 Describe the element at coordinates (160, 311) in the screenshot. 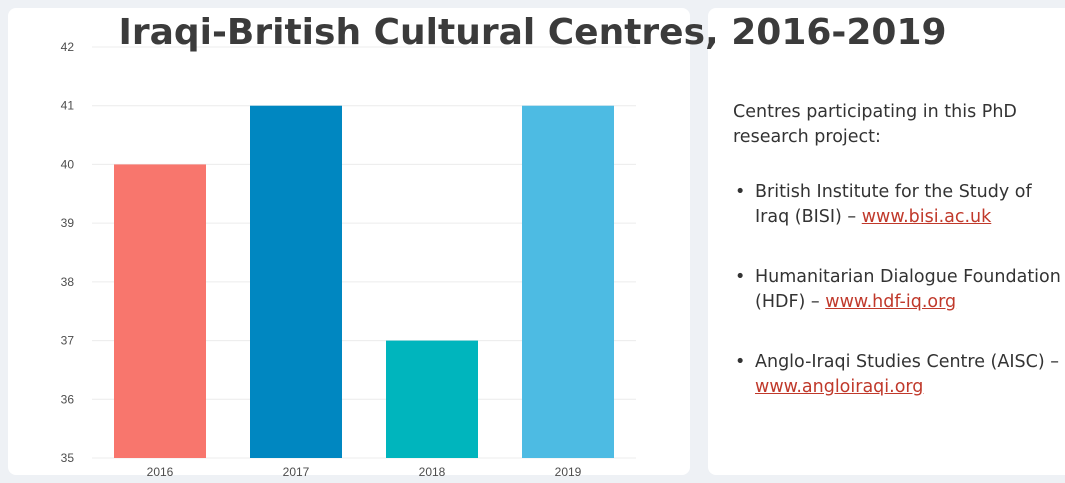

I see `bar-2016` at that location.